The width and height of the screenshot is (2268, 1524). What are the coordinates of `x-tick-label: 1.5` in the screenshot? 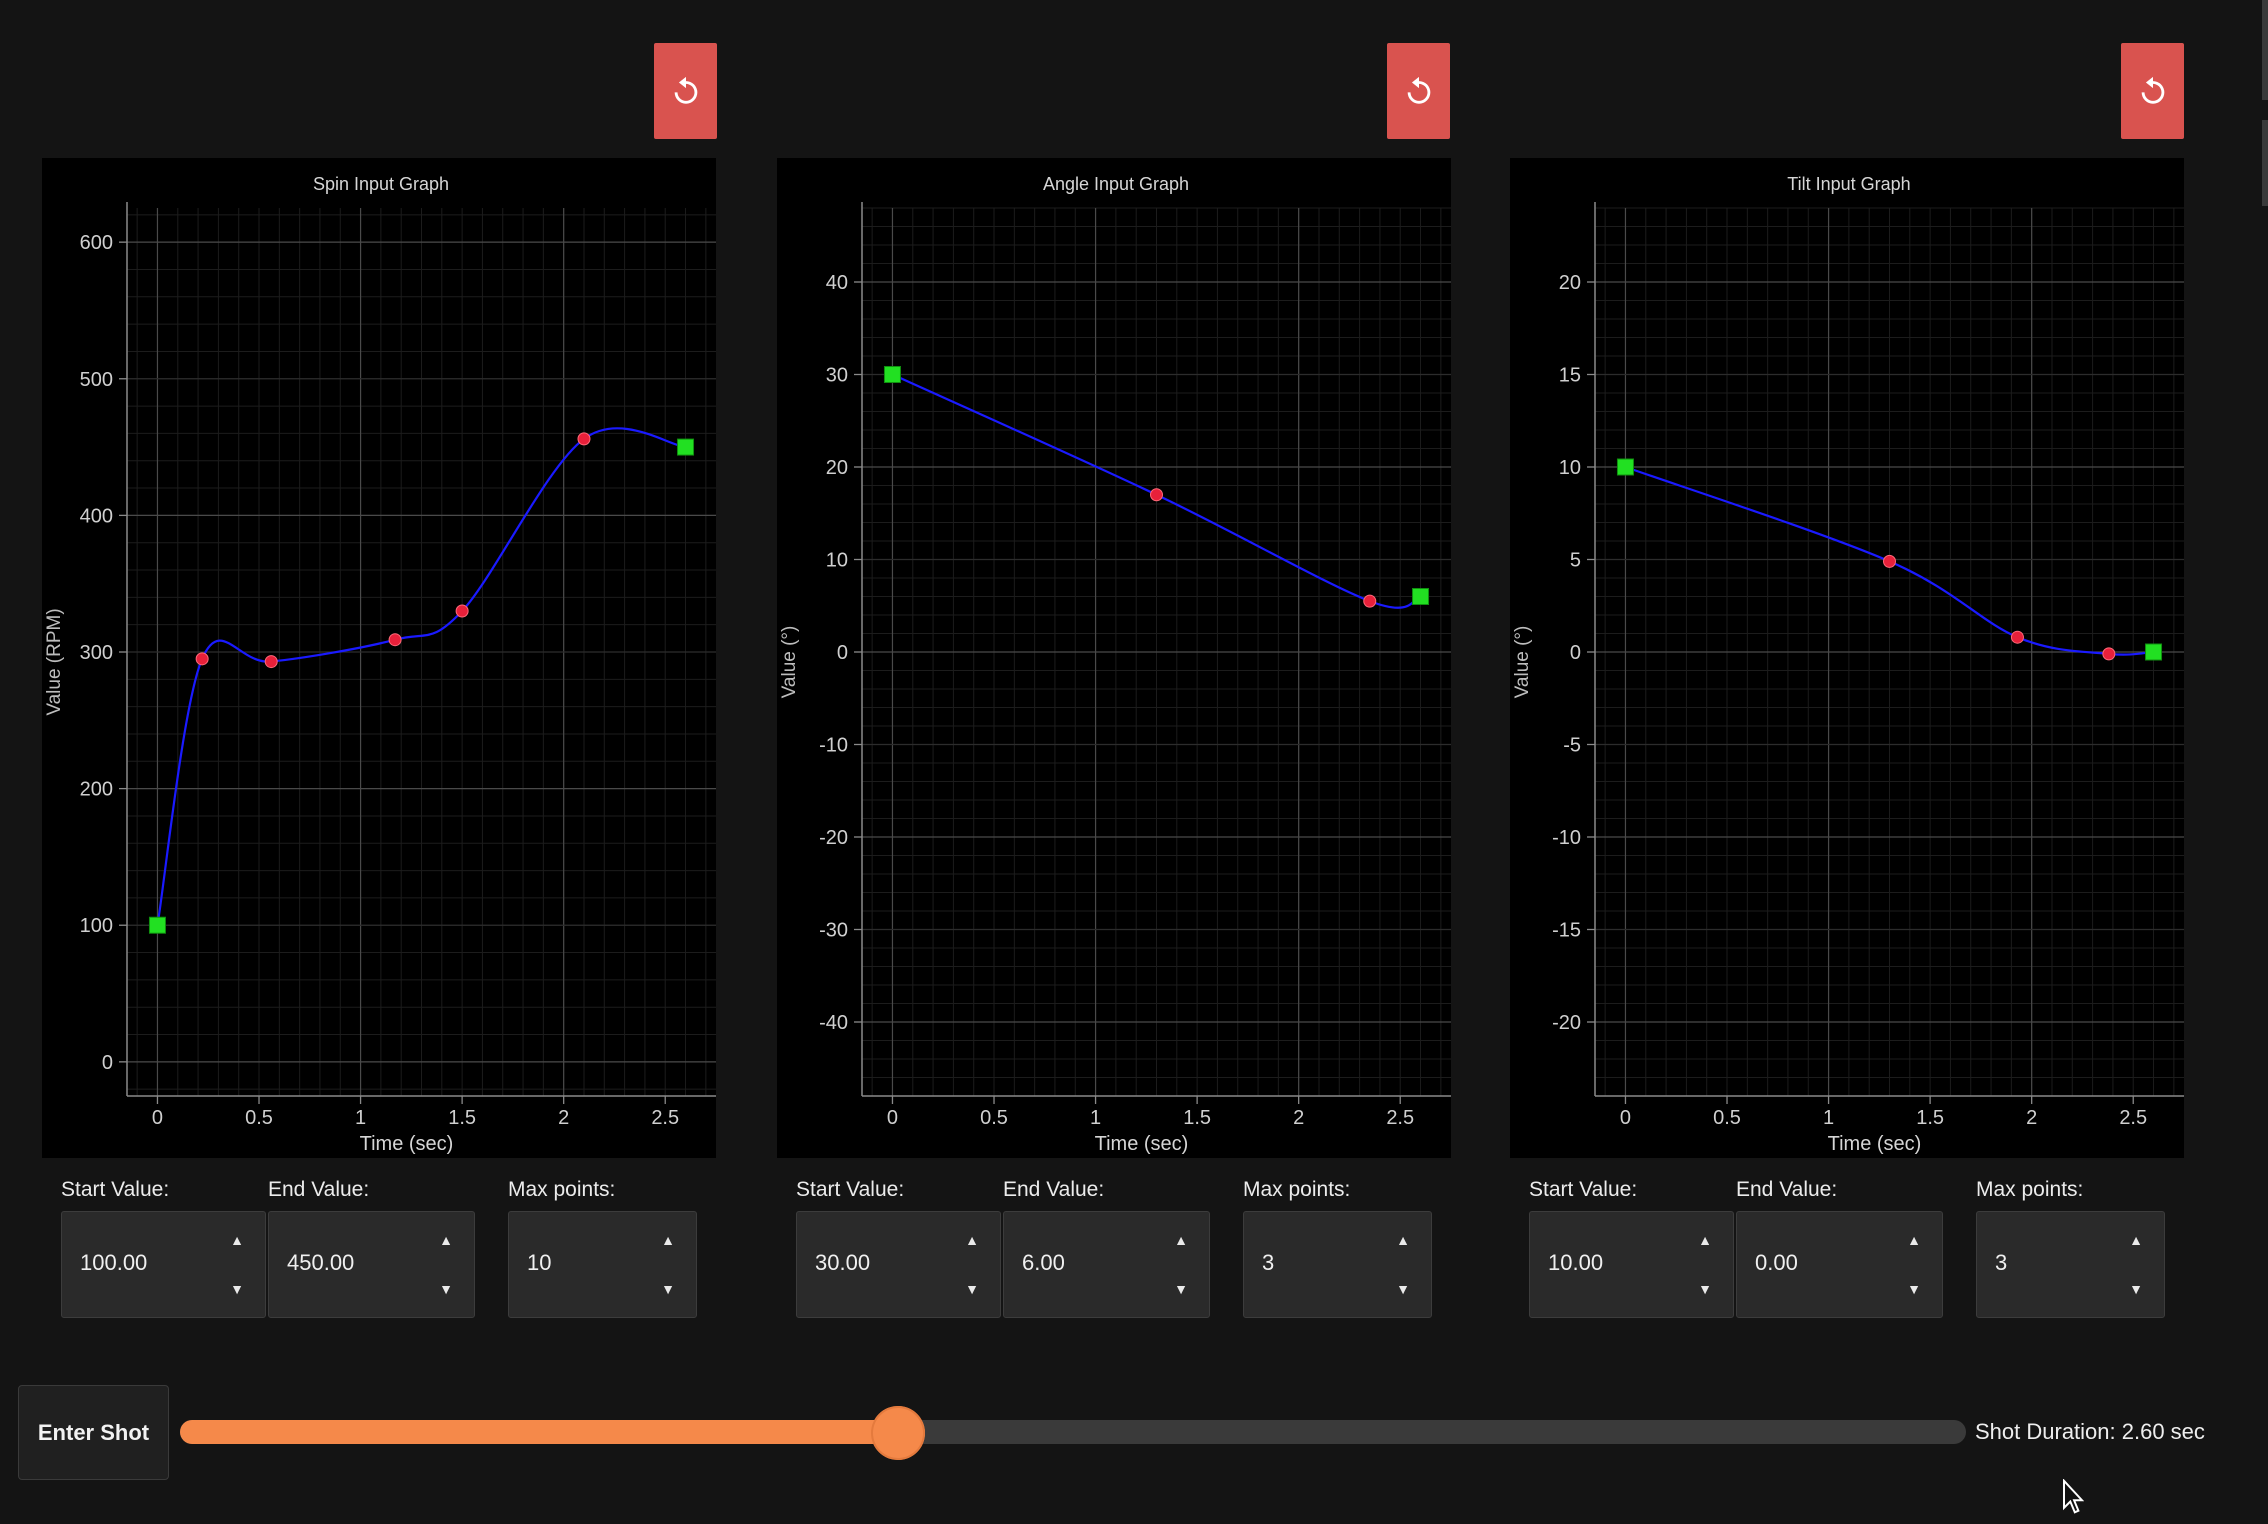 It's located at (462, 1118).